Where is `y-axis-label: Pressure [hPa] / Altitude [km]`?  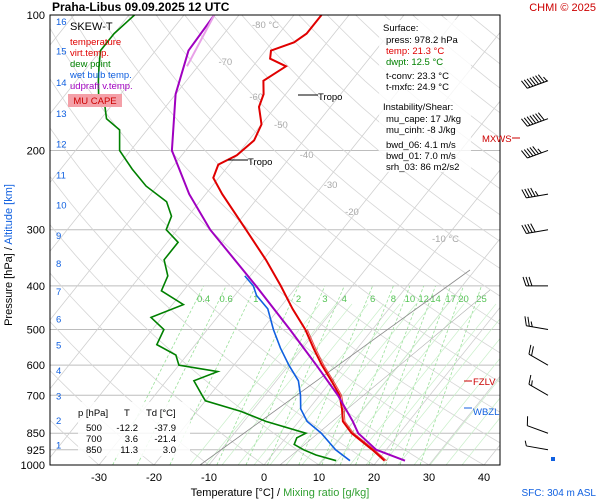
y-axis-label: Pressure [hPa] / Altitude [km] is located at coordinates (9, 255).